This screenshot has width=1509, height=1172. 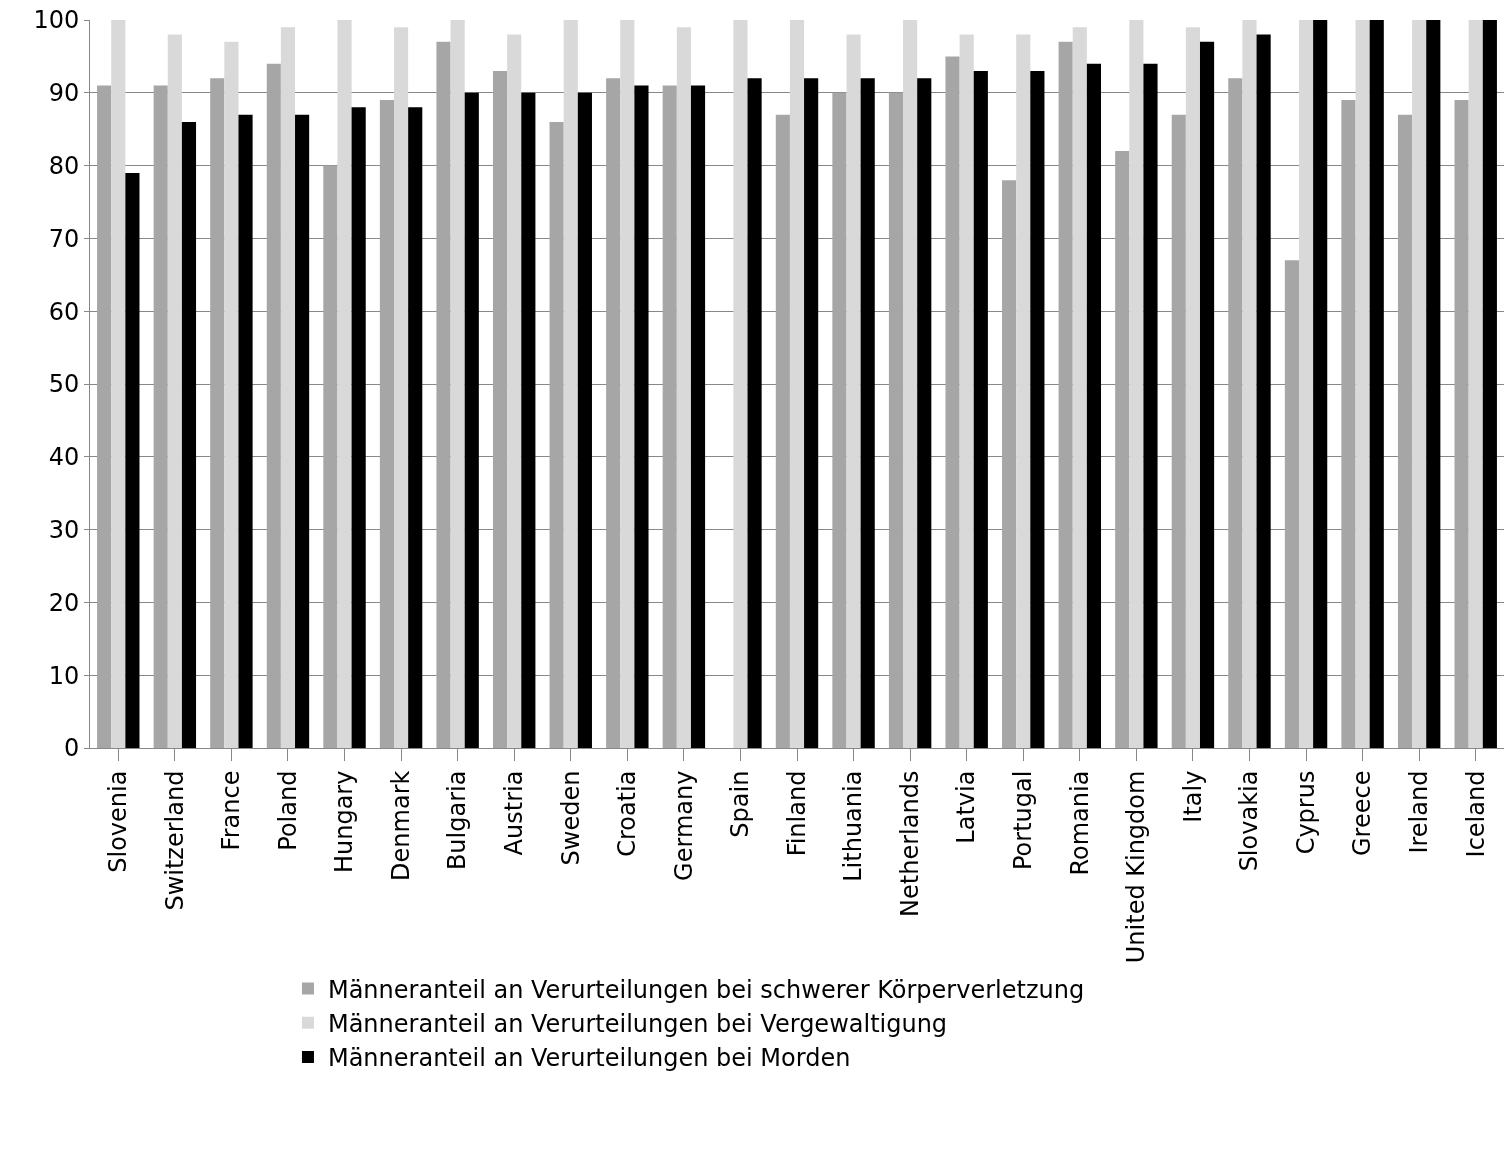 I want to click on x-tick-label: Germany, so click(x=683, y=825).